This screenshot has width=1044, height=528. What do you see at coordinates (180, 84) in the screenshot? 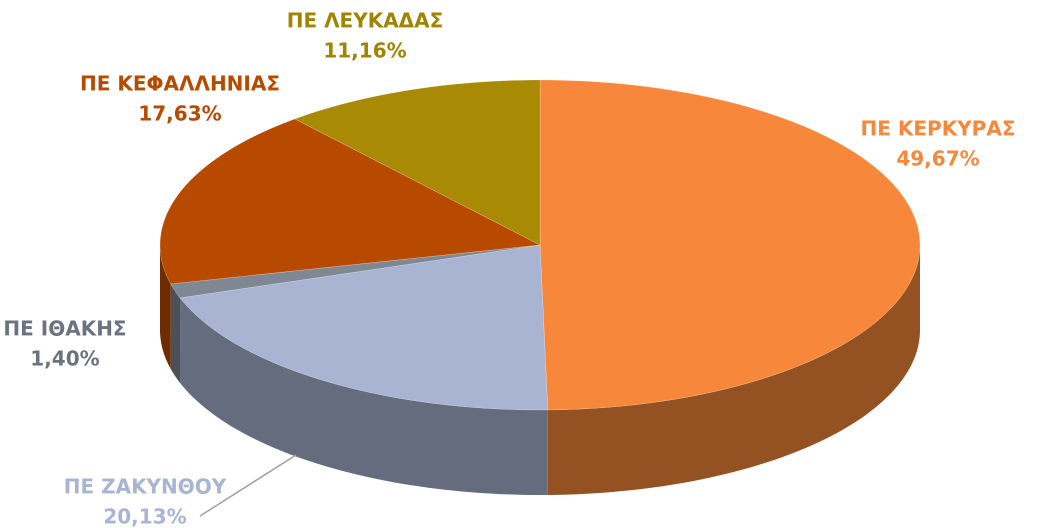
I see `slice-label: ΠΕ ΚΕΦΑΛΛΗΝΙΑΣ` at bounding box center [180, 84].